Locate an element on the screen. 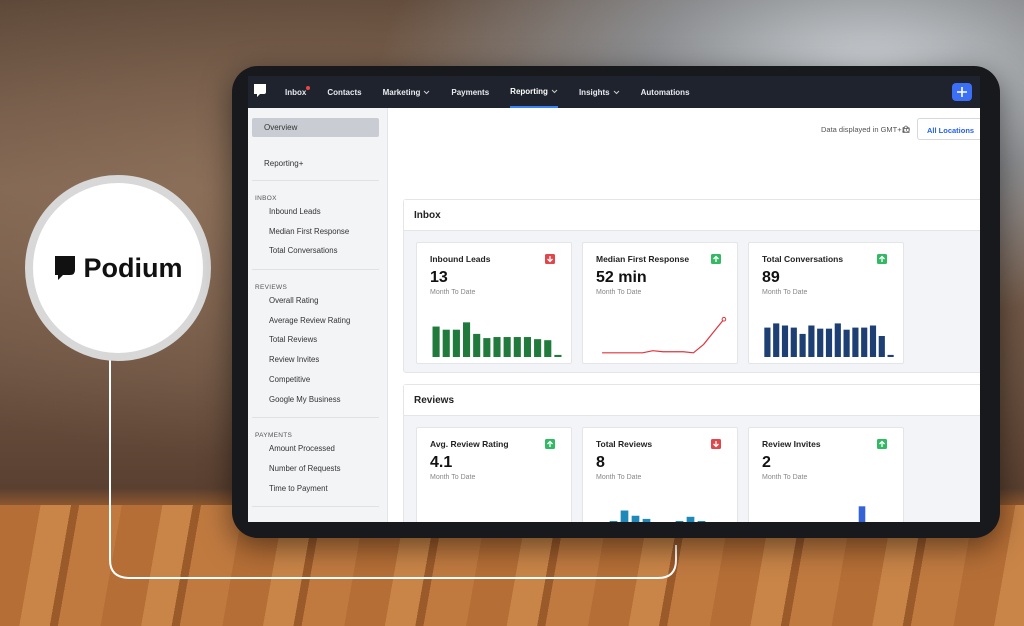 The image size is (1024, 626). nav-item: Contacts is located at coordinates (344, 92).